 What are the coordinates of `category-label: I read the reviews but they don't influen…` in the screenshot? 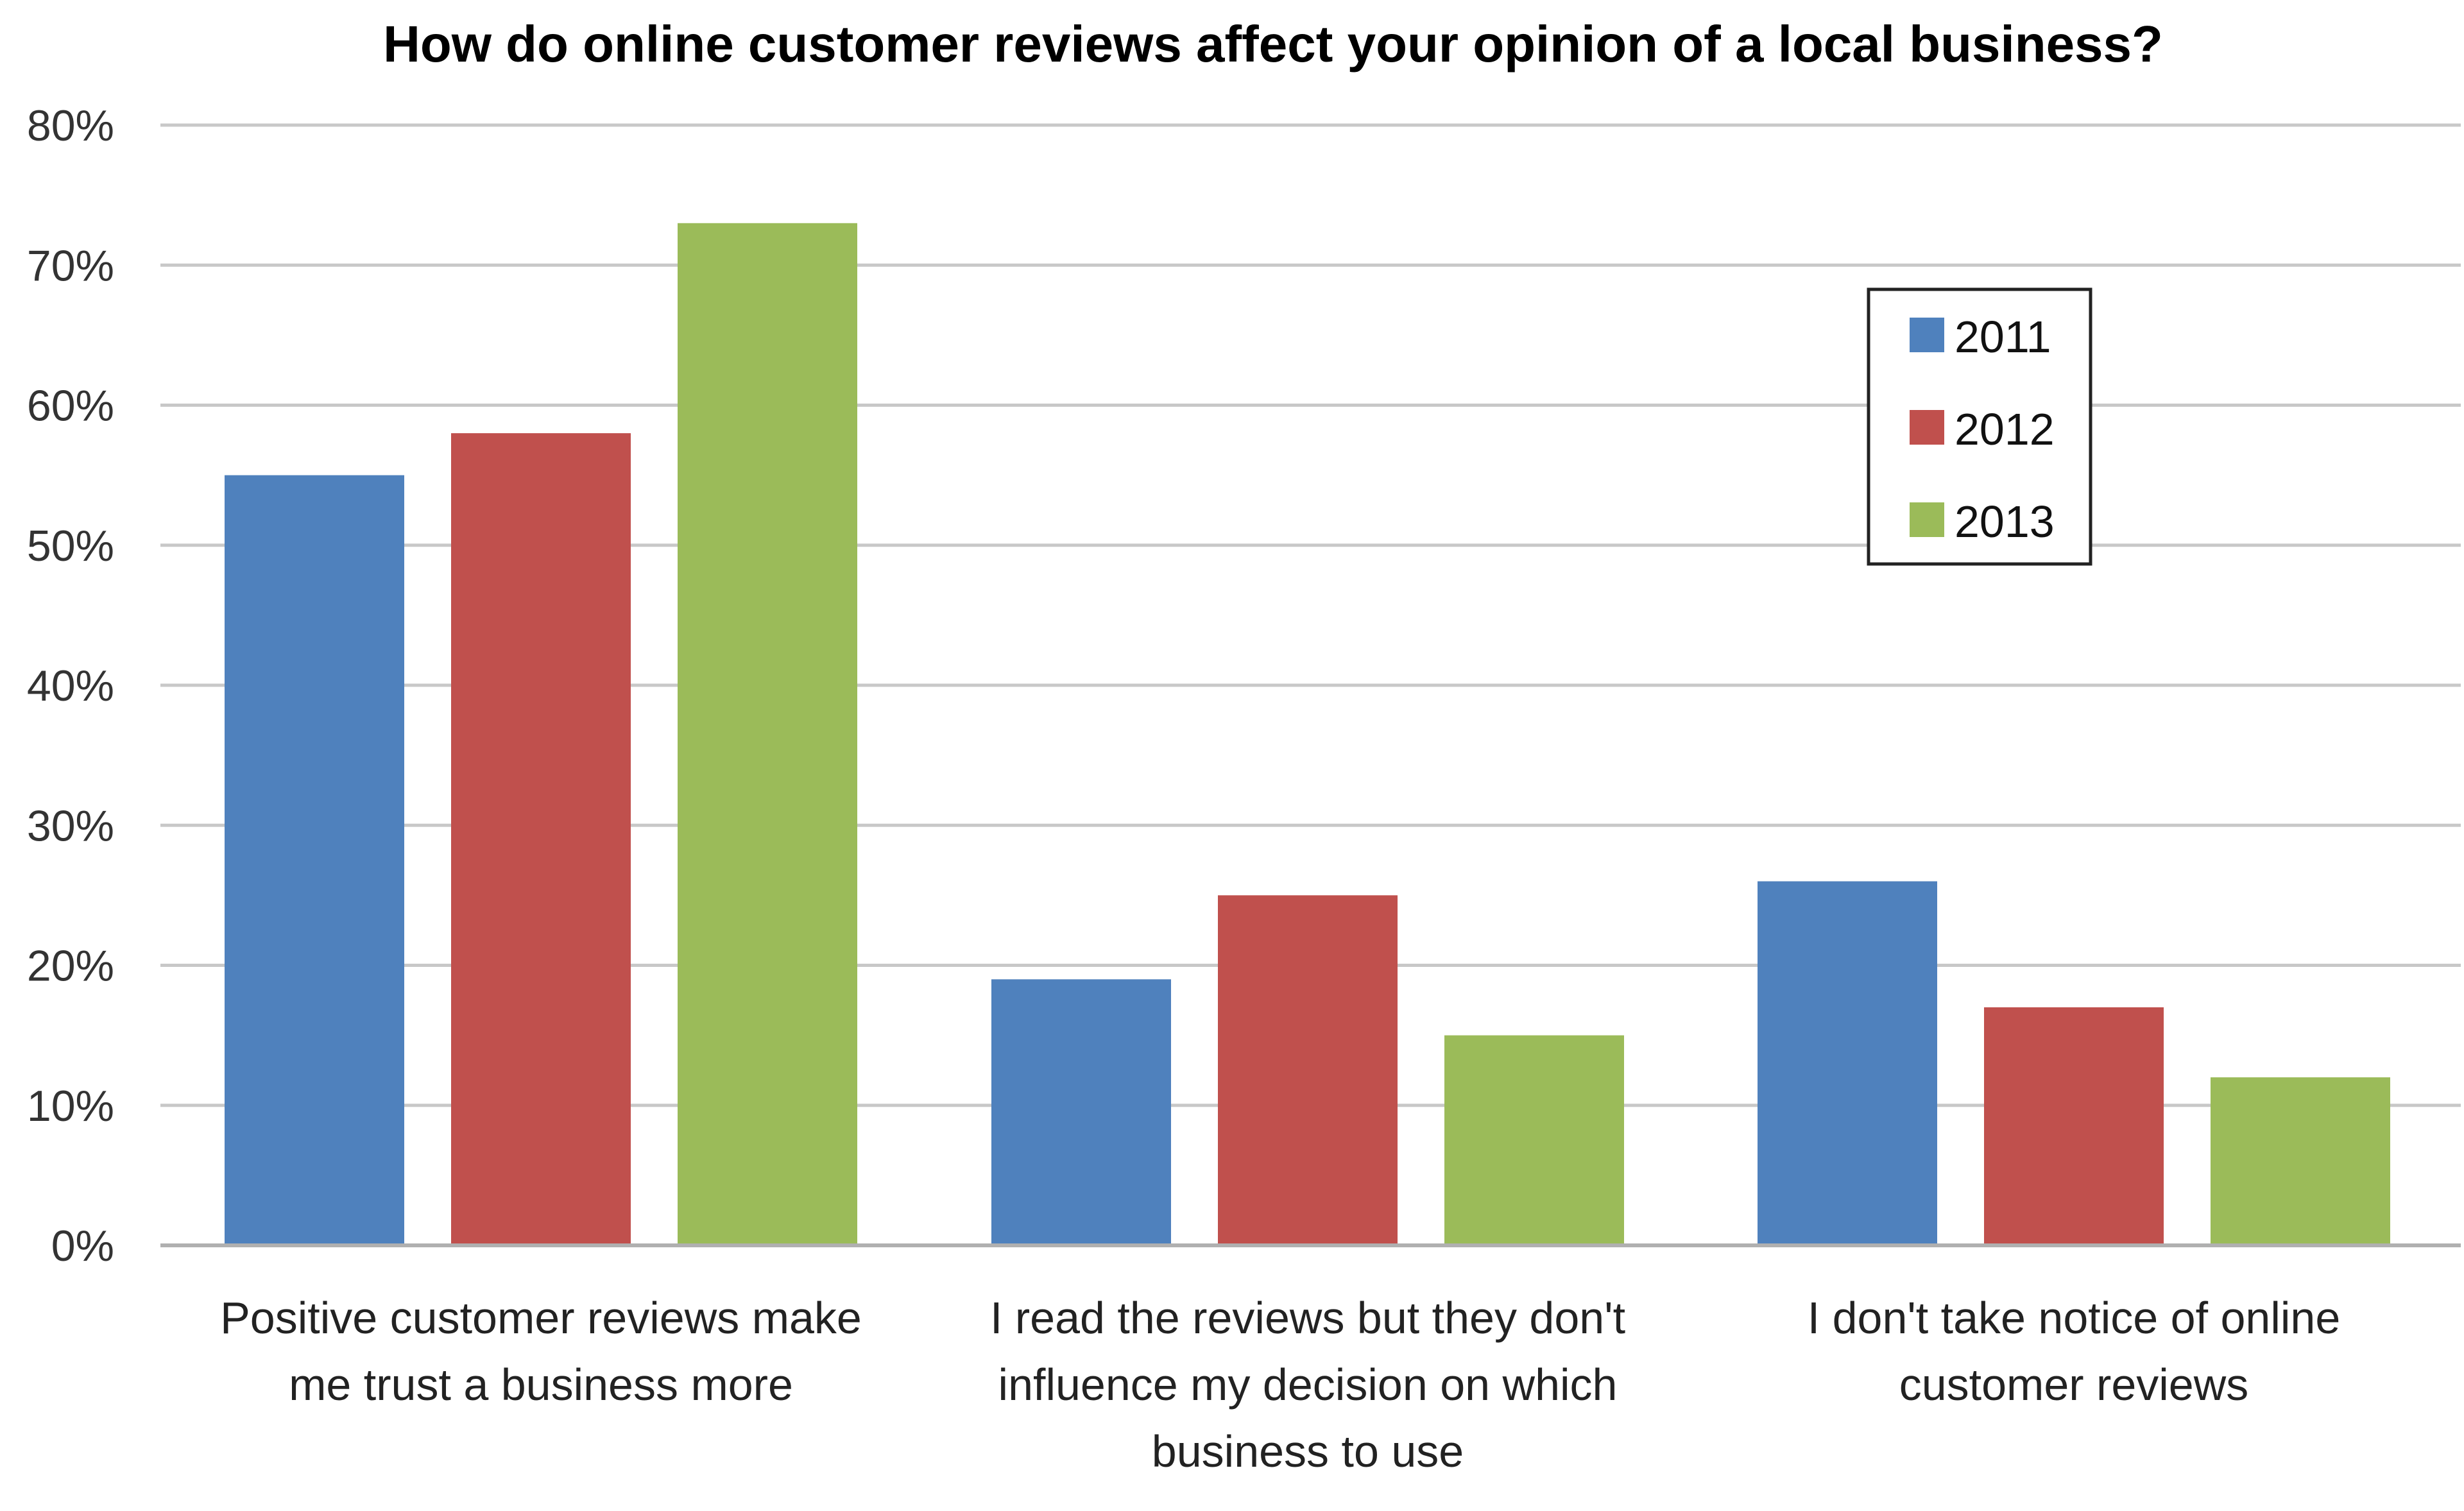 It's located at (1308, 1384).